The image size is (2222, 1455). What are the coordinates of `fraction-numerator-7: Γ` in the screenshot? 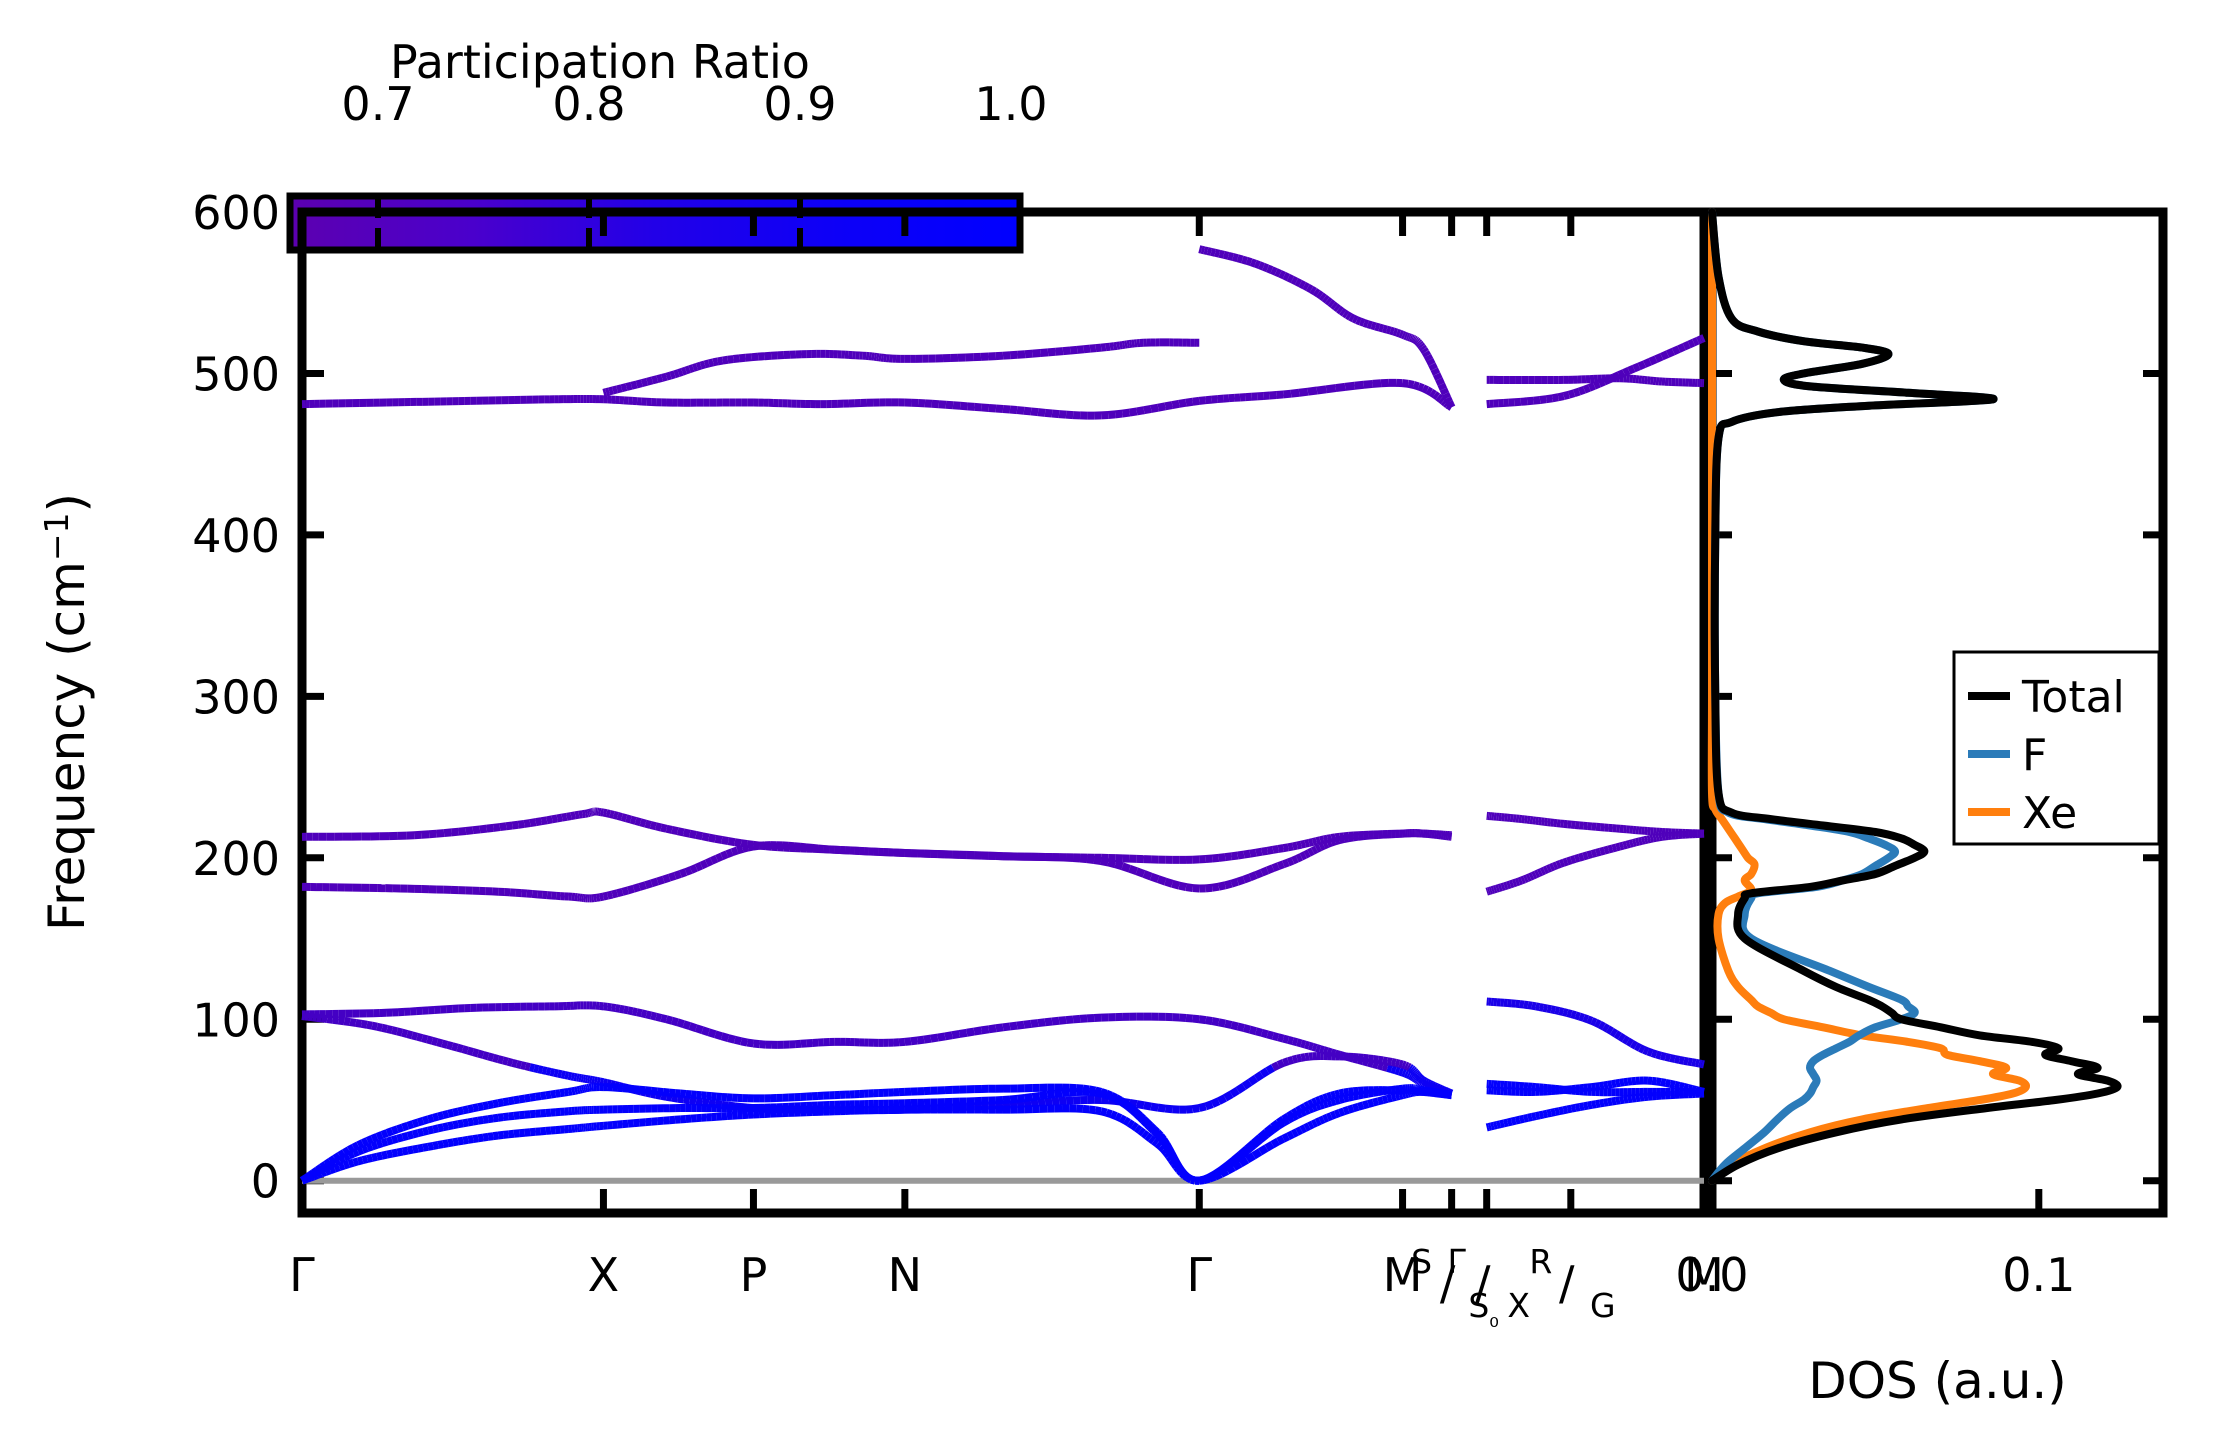 It's located at (1456, 1261).